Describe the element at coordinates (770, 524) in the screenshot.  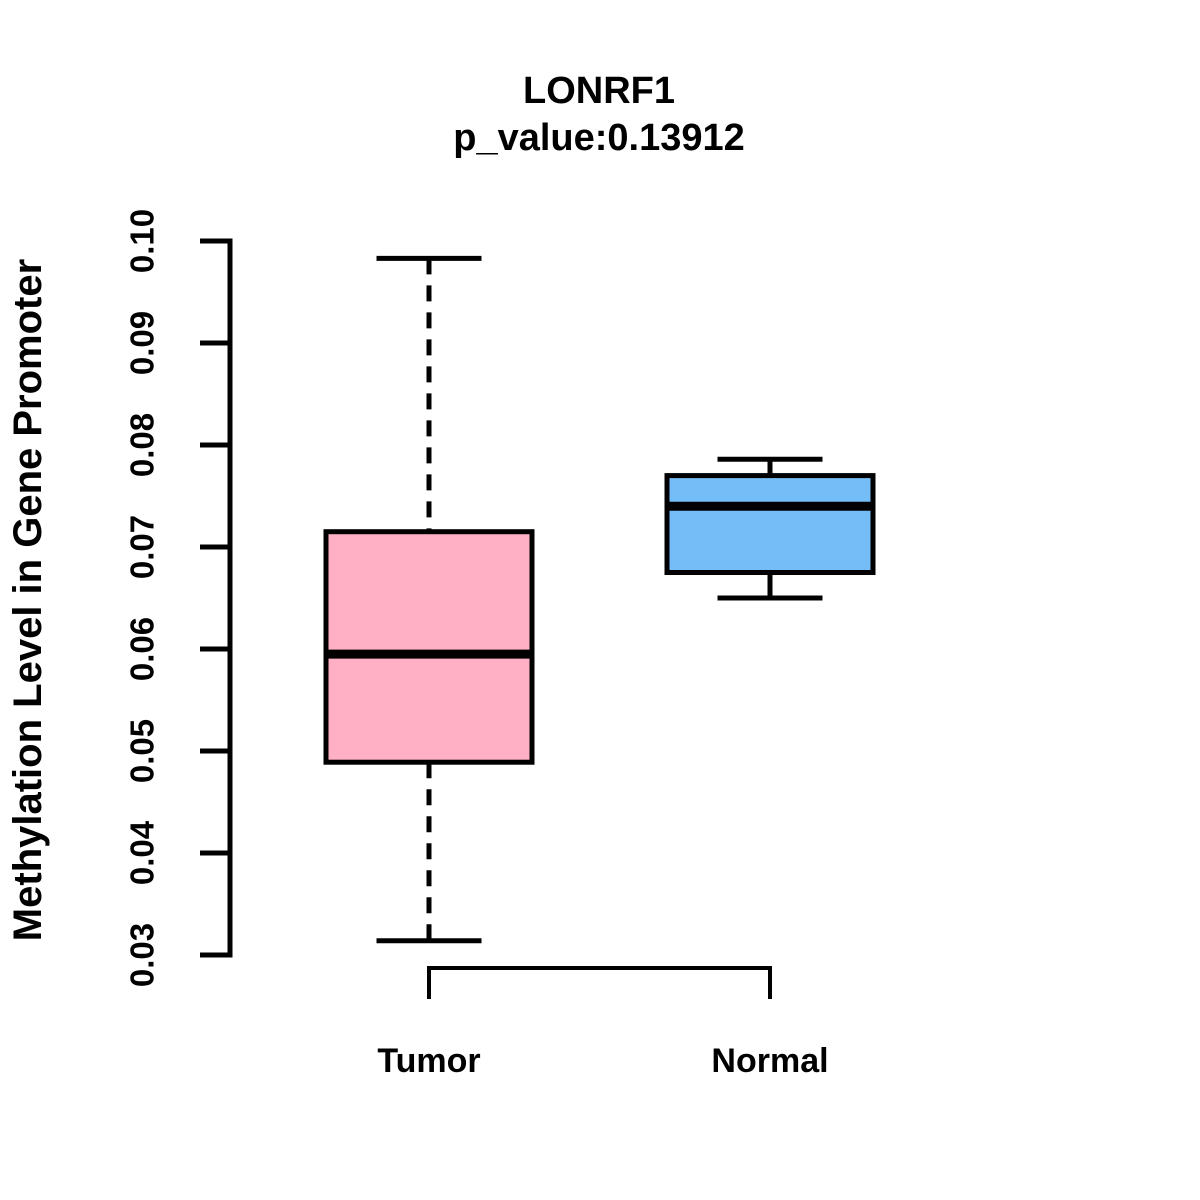
I see `box-normal` at that location.